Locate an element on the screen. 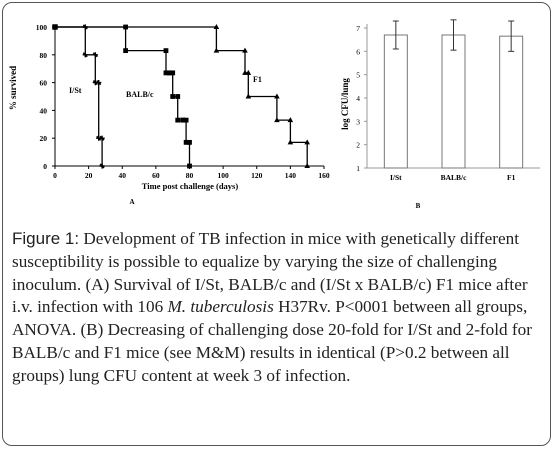 The image size is (555, 450). survival-x-tick-label: 120 is located at coordinates (257, 175).